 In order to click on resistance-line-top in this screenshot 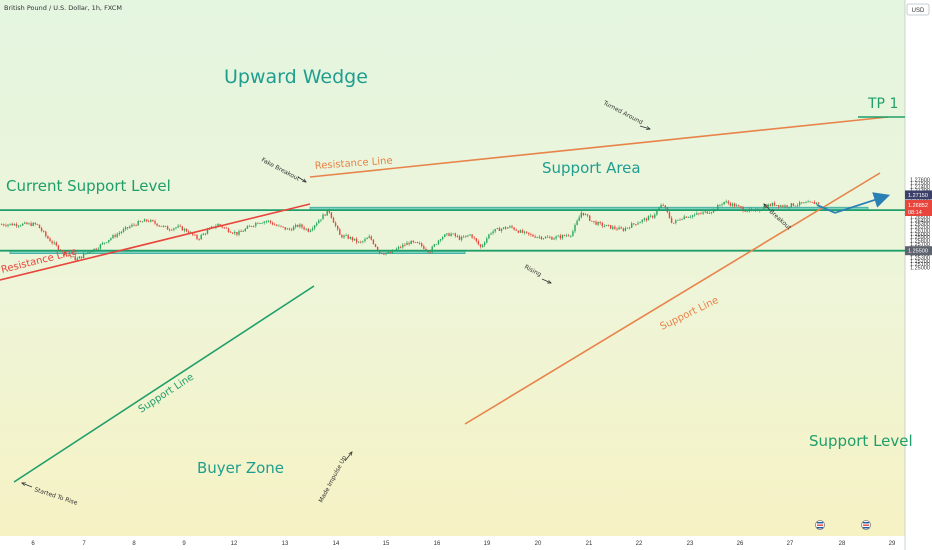, I will do `click(599, 147)`.